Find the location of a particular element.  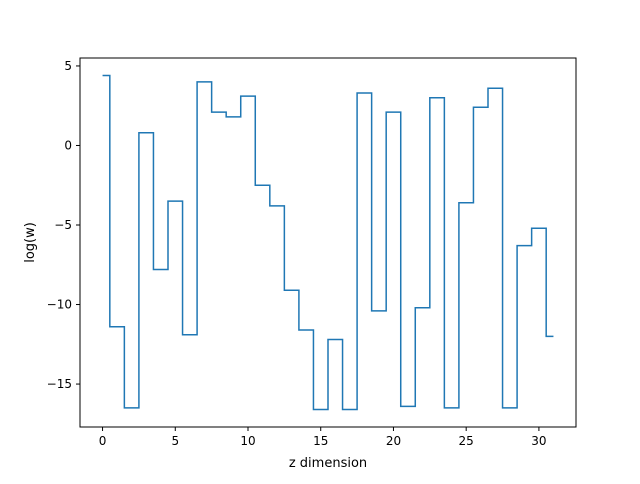

x-tick-label: 0 is located at coordinates (103, 441).